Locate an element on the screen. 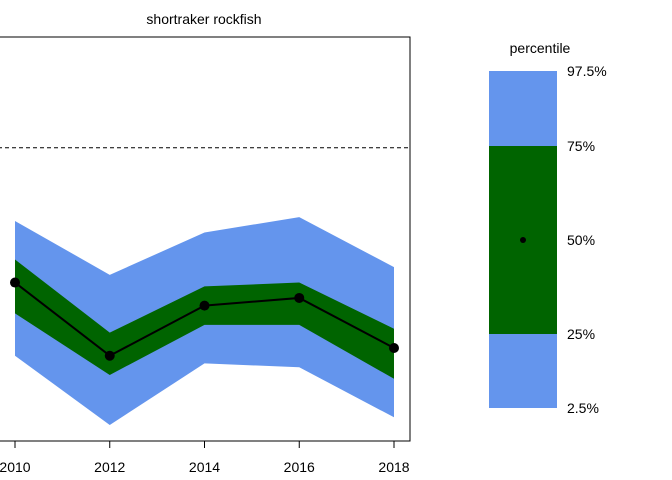  legend-label-50pct: 50% is located at coordinates (581, 240).